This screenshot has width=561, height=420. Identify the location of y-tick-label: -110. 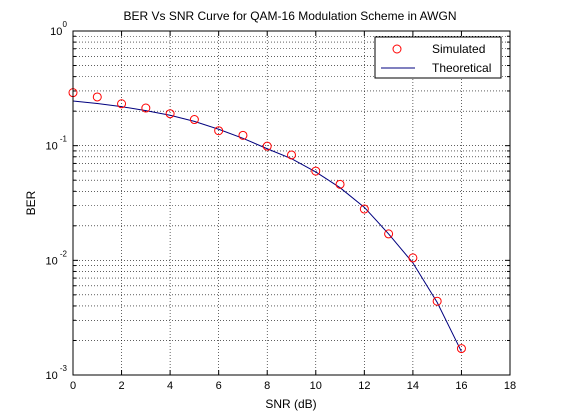
(57, 144).